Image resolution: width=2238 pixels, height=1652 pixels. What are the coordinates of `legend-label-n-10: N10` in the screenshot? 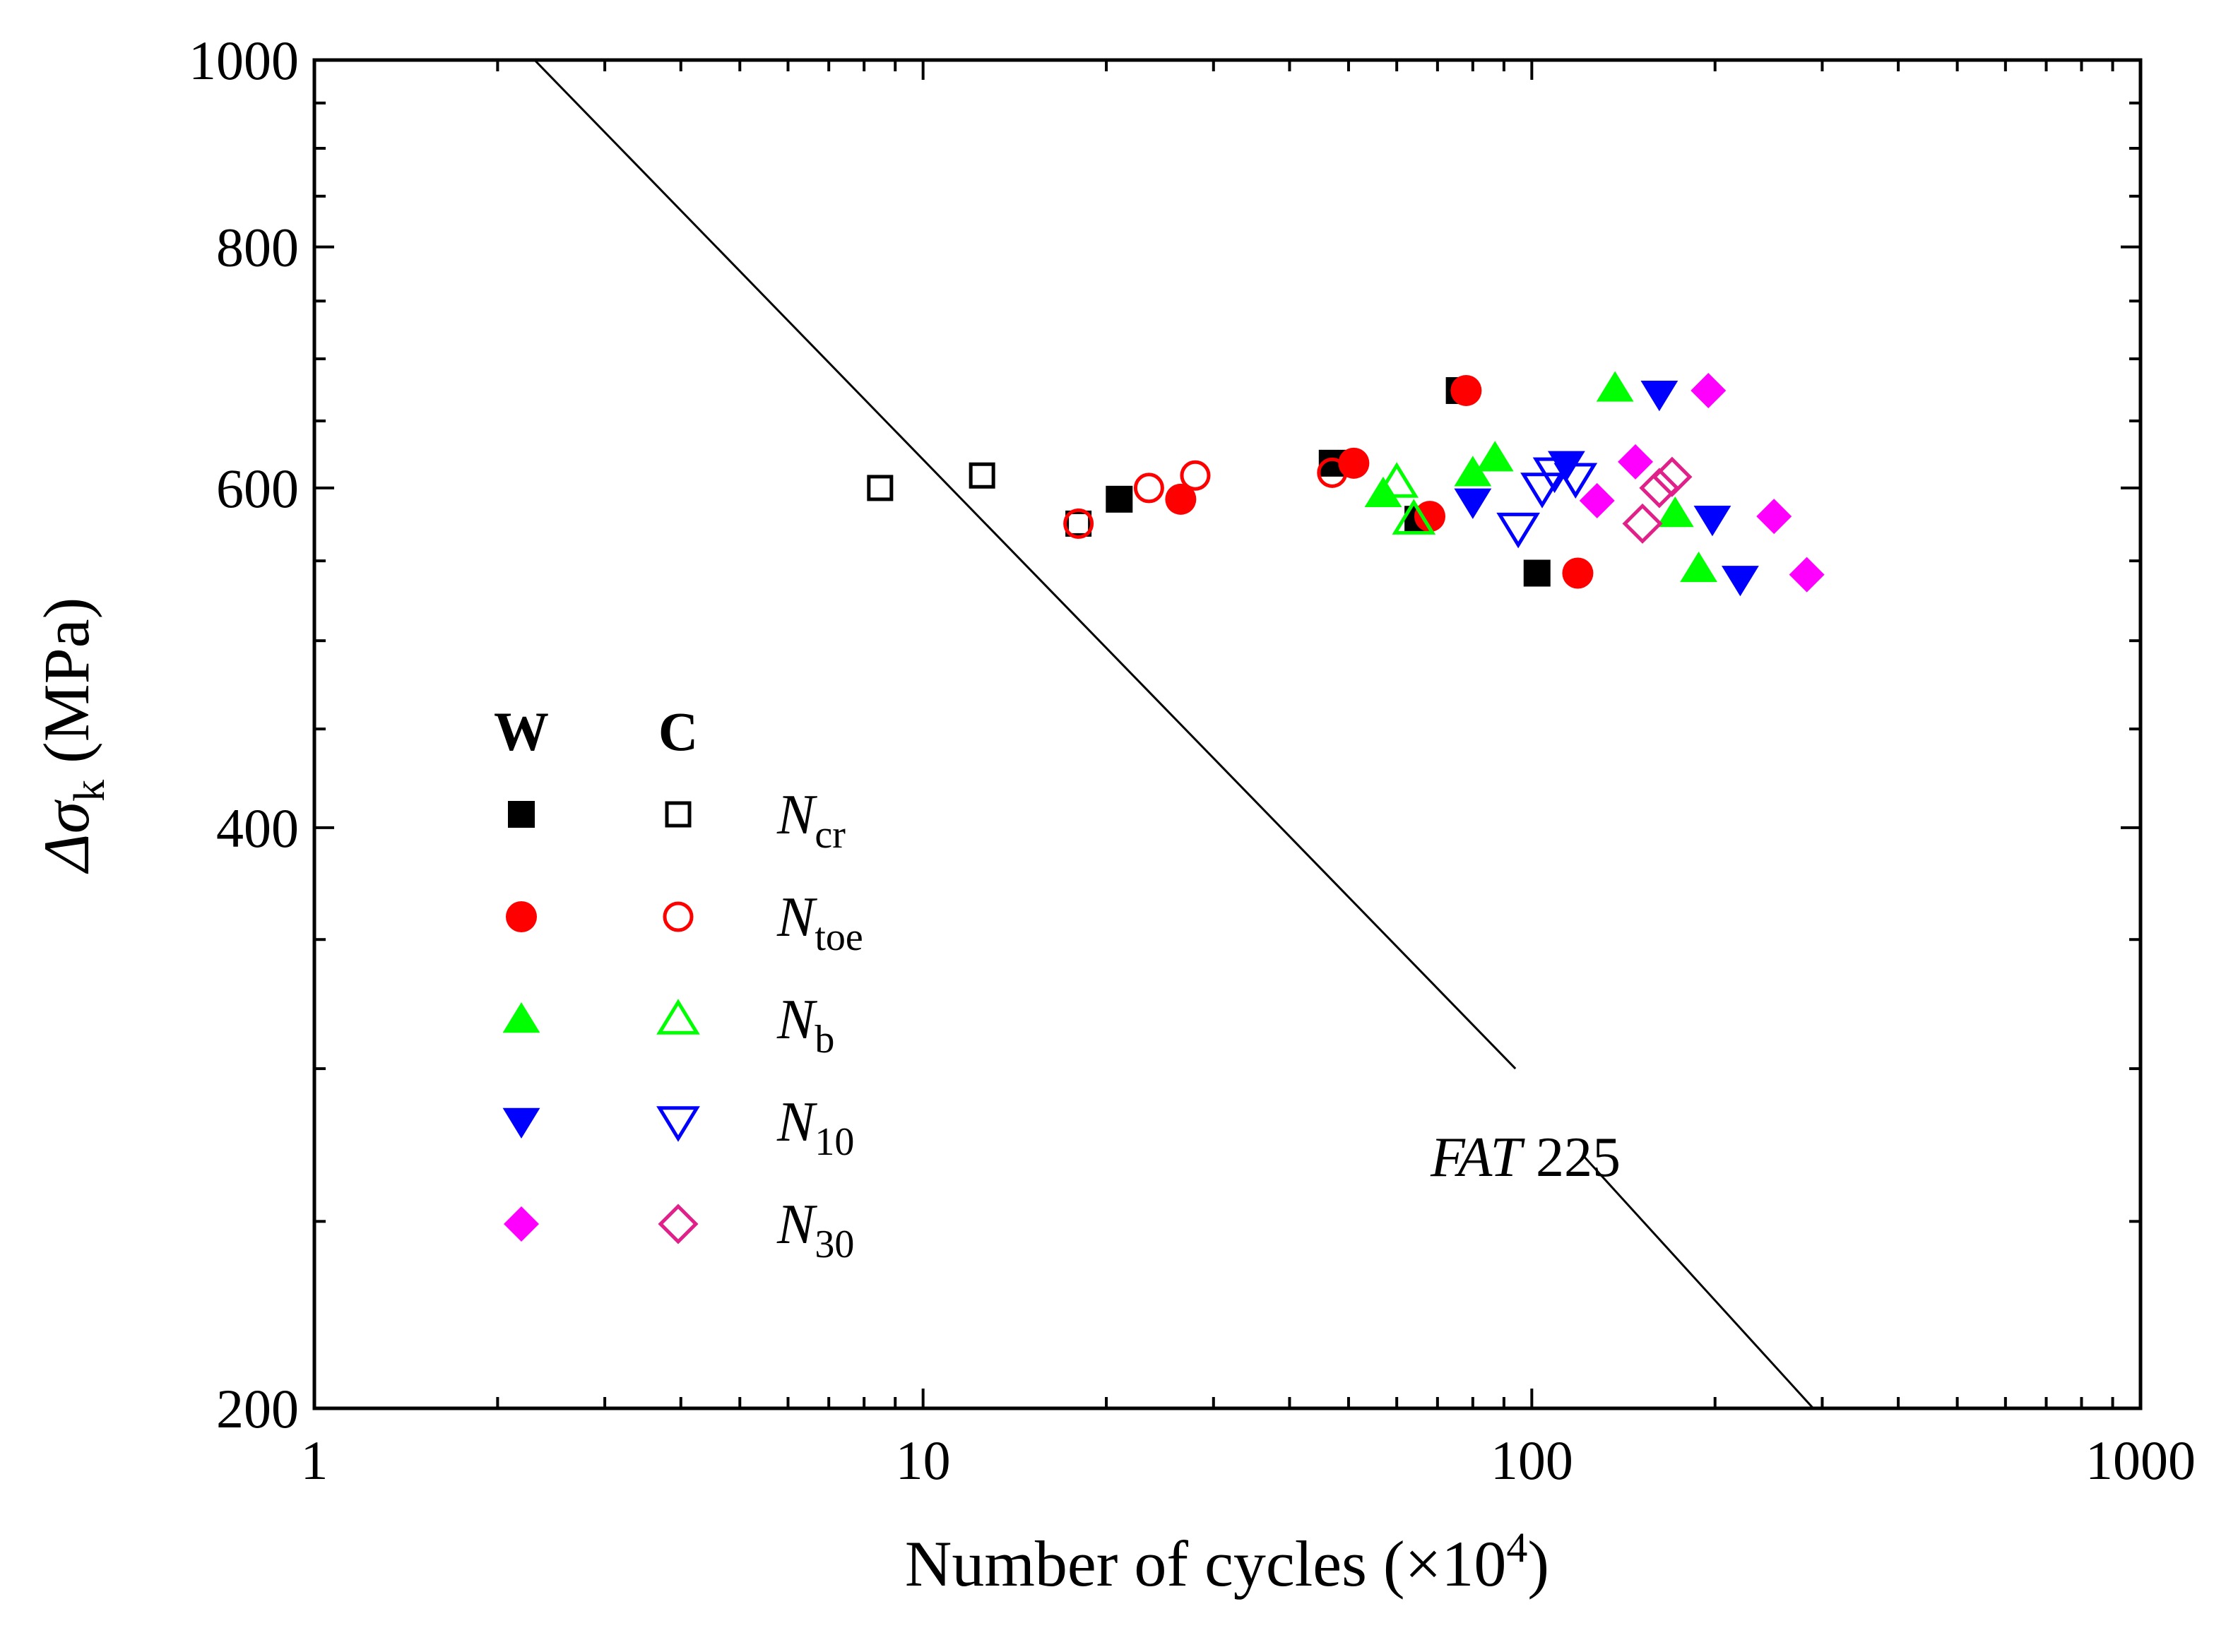 It's located at (815, 1127).